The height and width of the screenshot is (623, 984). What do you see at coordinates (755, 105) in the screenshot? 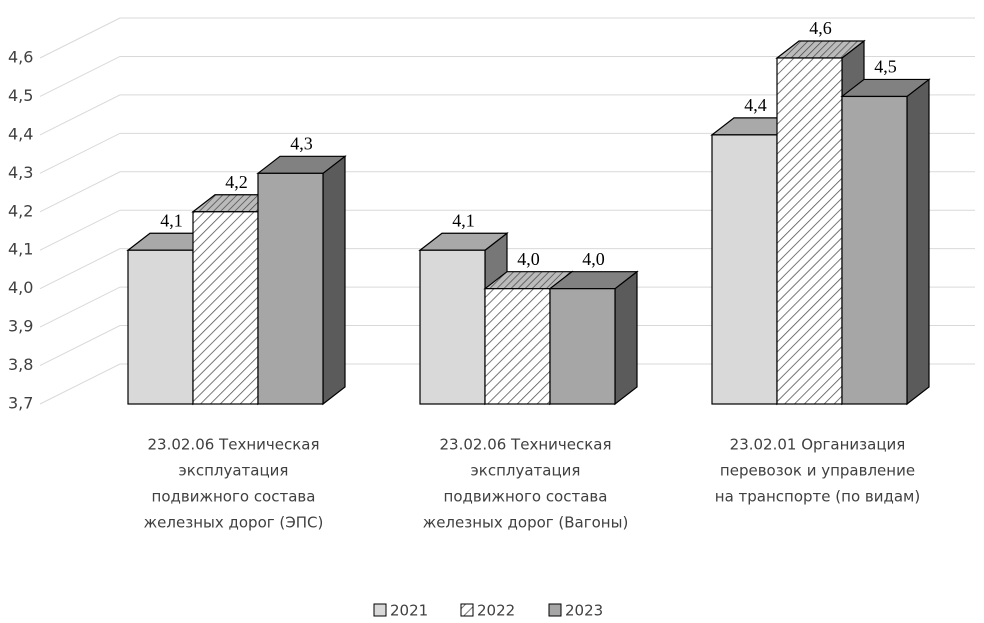
I see `value-label: 4,4` at bounding box center [755, 105].